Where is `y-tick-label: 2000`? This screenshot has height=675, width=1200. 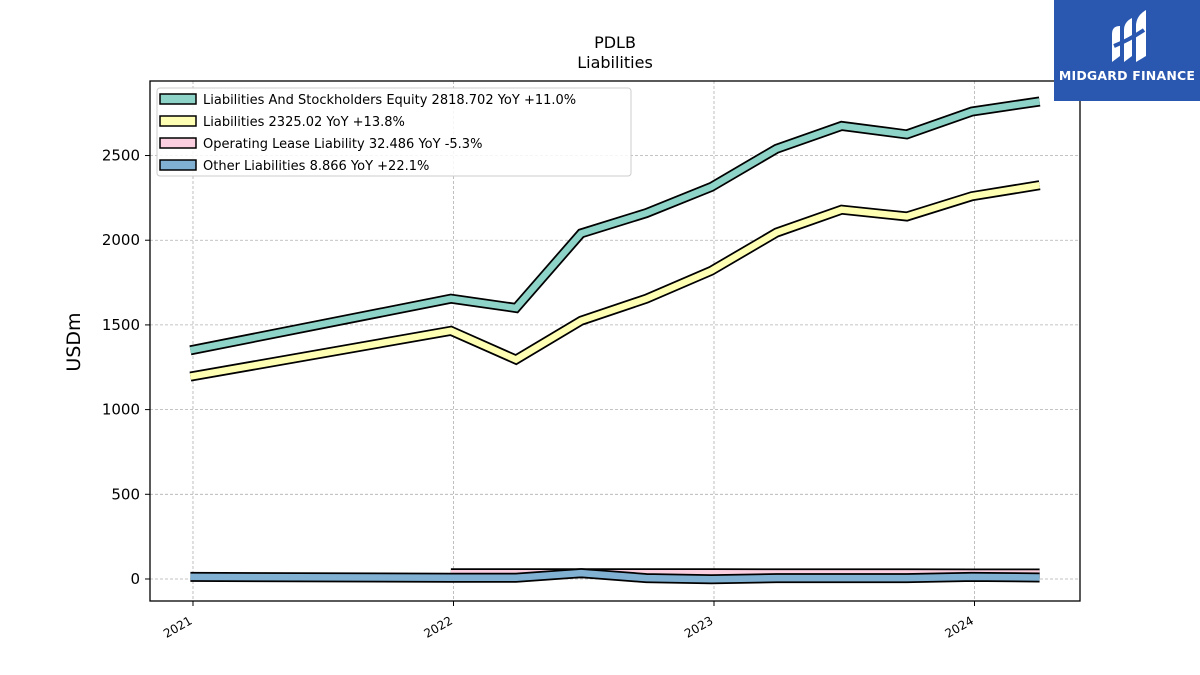 y-tick-label: 2000 is located at coordinates (121, 240).